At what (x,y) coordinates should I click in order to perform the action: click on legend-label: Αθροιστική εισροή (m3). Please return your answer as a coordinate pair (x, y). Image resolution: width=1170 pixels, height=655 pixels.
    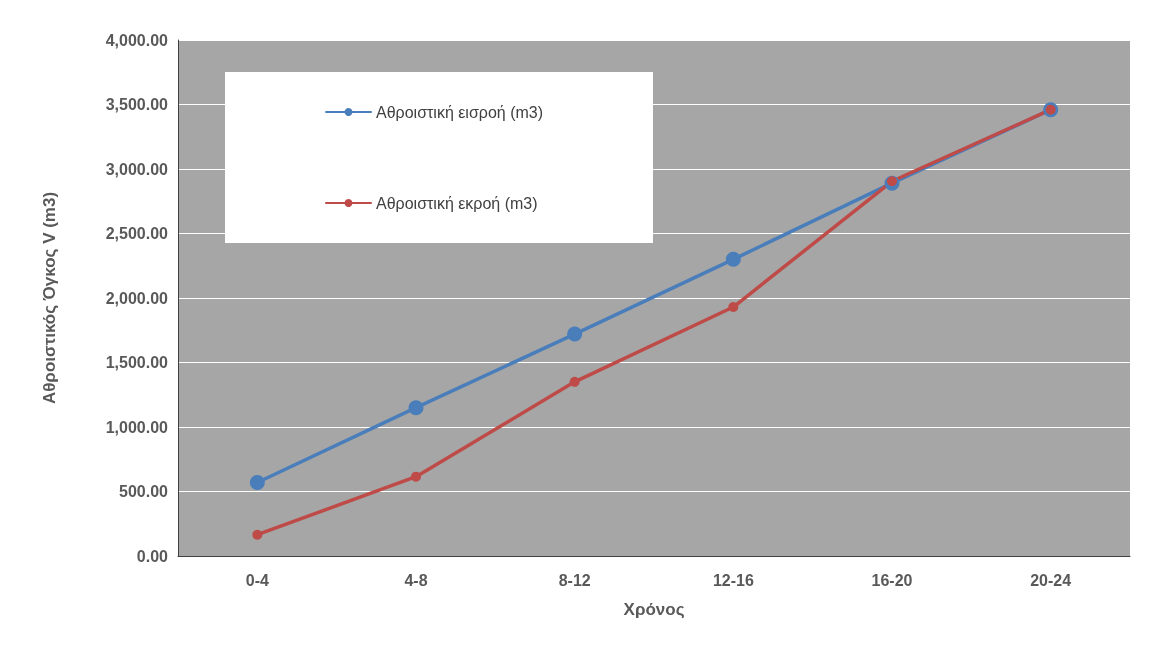
    Looking at the image, I should click on (460, 112).